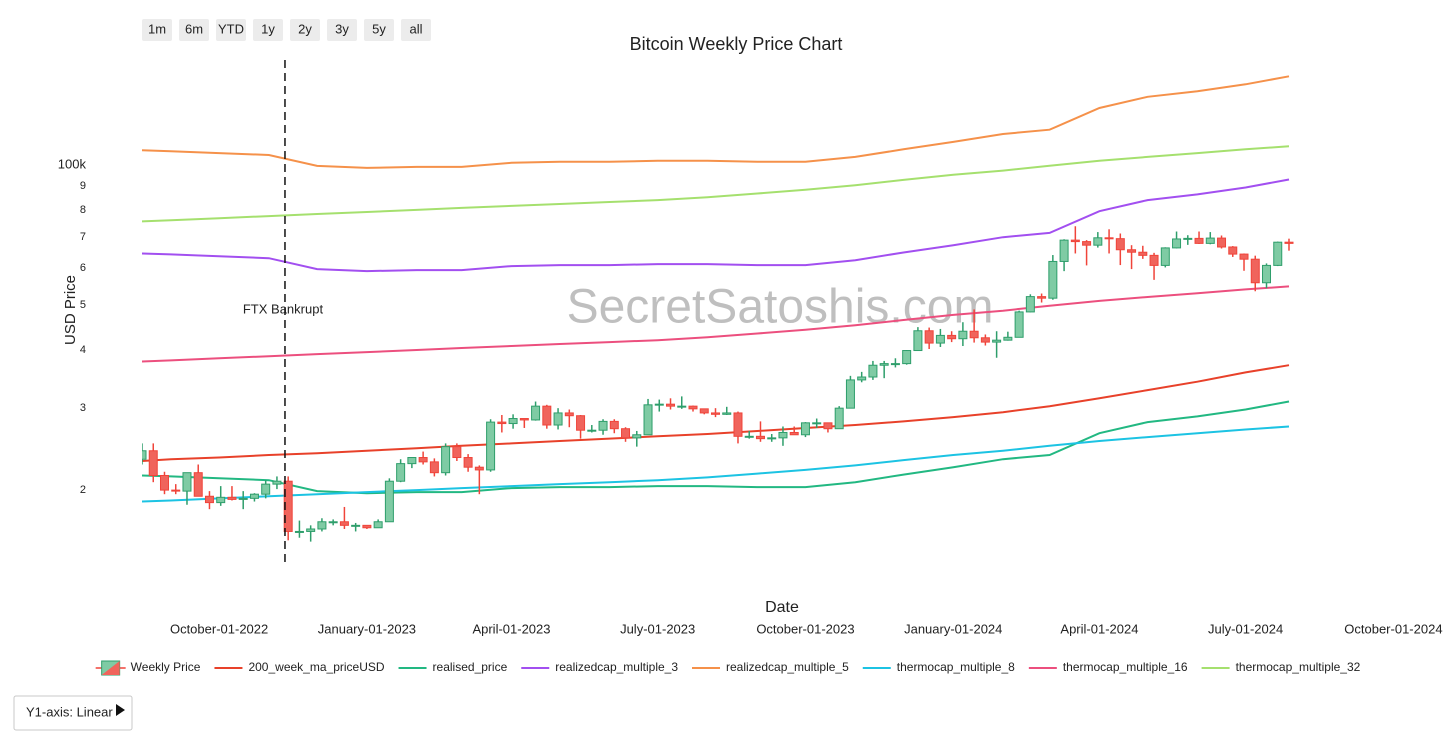 This screenshot has width=1456, height=734. I want to click on range-button-label: 5y, so click(379, 28).